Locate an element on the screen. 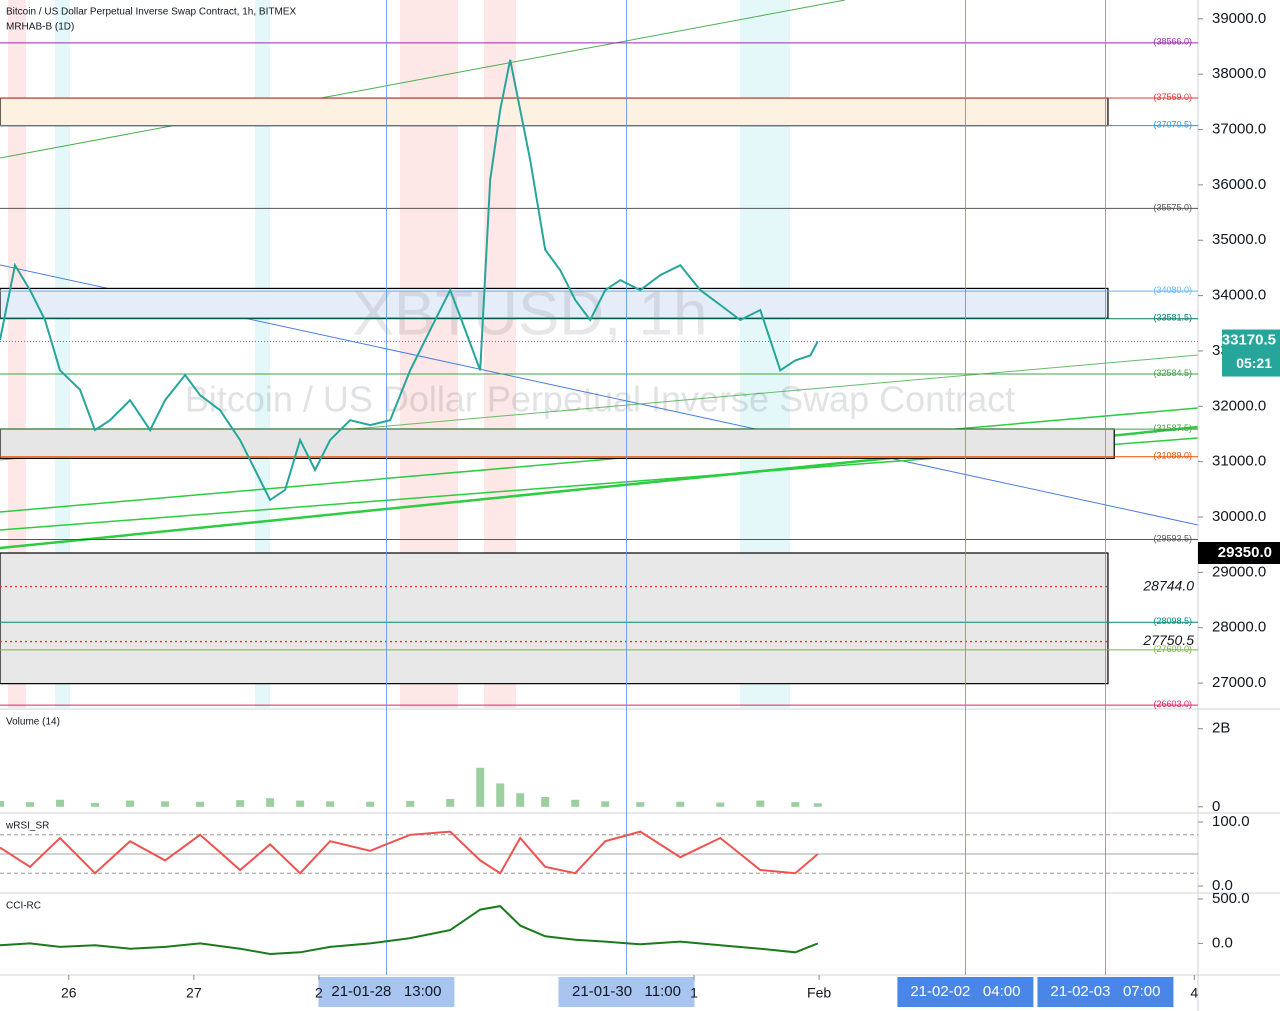 The height and width of the screenshot is (1011, 1280). x-tick-label: 2 is located at coordinates (319, 993).